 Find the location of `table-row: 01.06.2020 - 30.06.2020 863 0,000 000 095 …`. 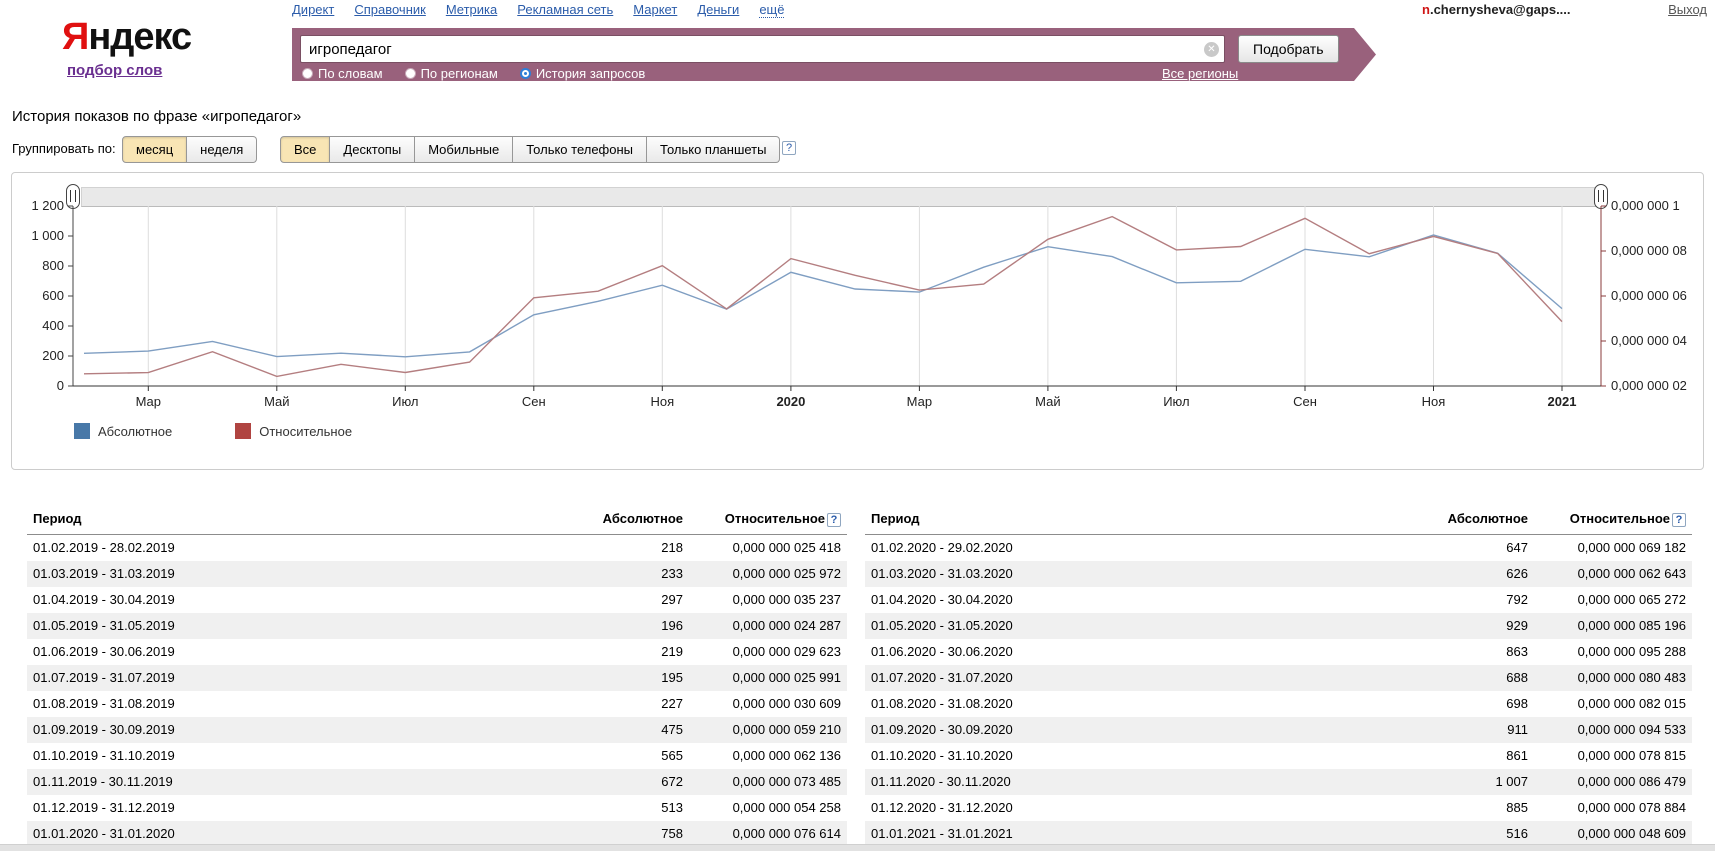

table-row: 01.06.2020 - 30.06.2020 863 0,000 000 095 … is located at coordinates (1278, 652).